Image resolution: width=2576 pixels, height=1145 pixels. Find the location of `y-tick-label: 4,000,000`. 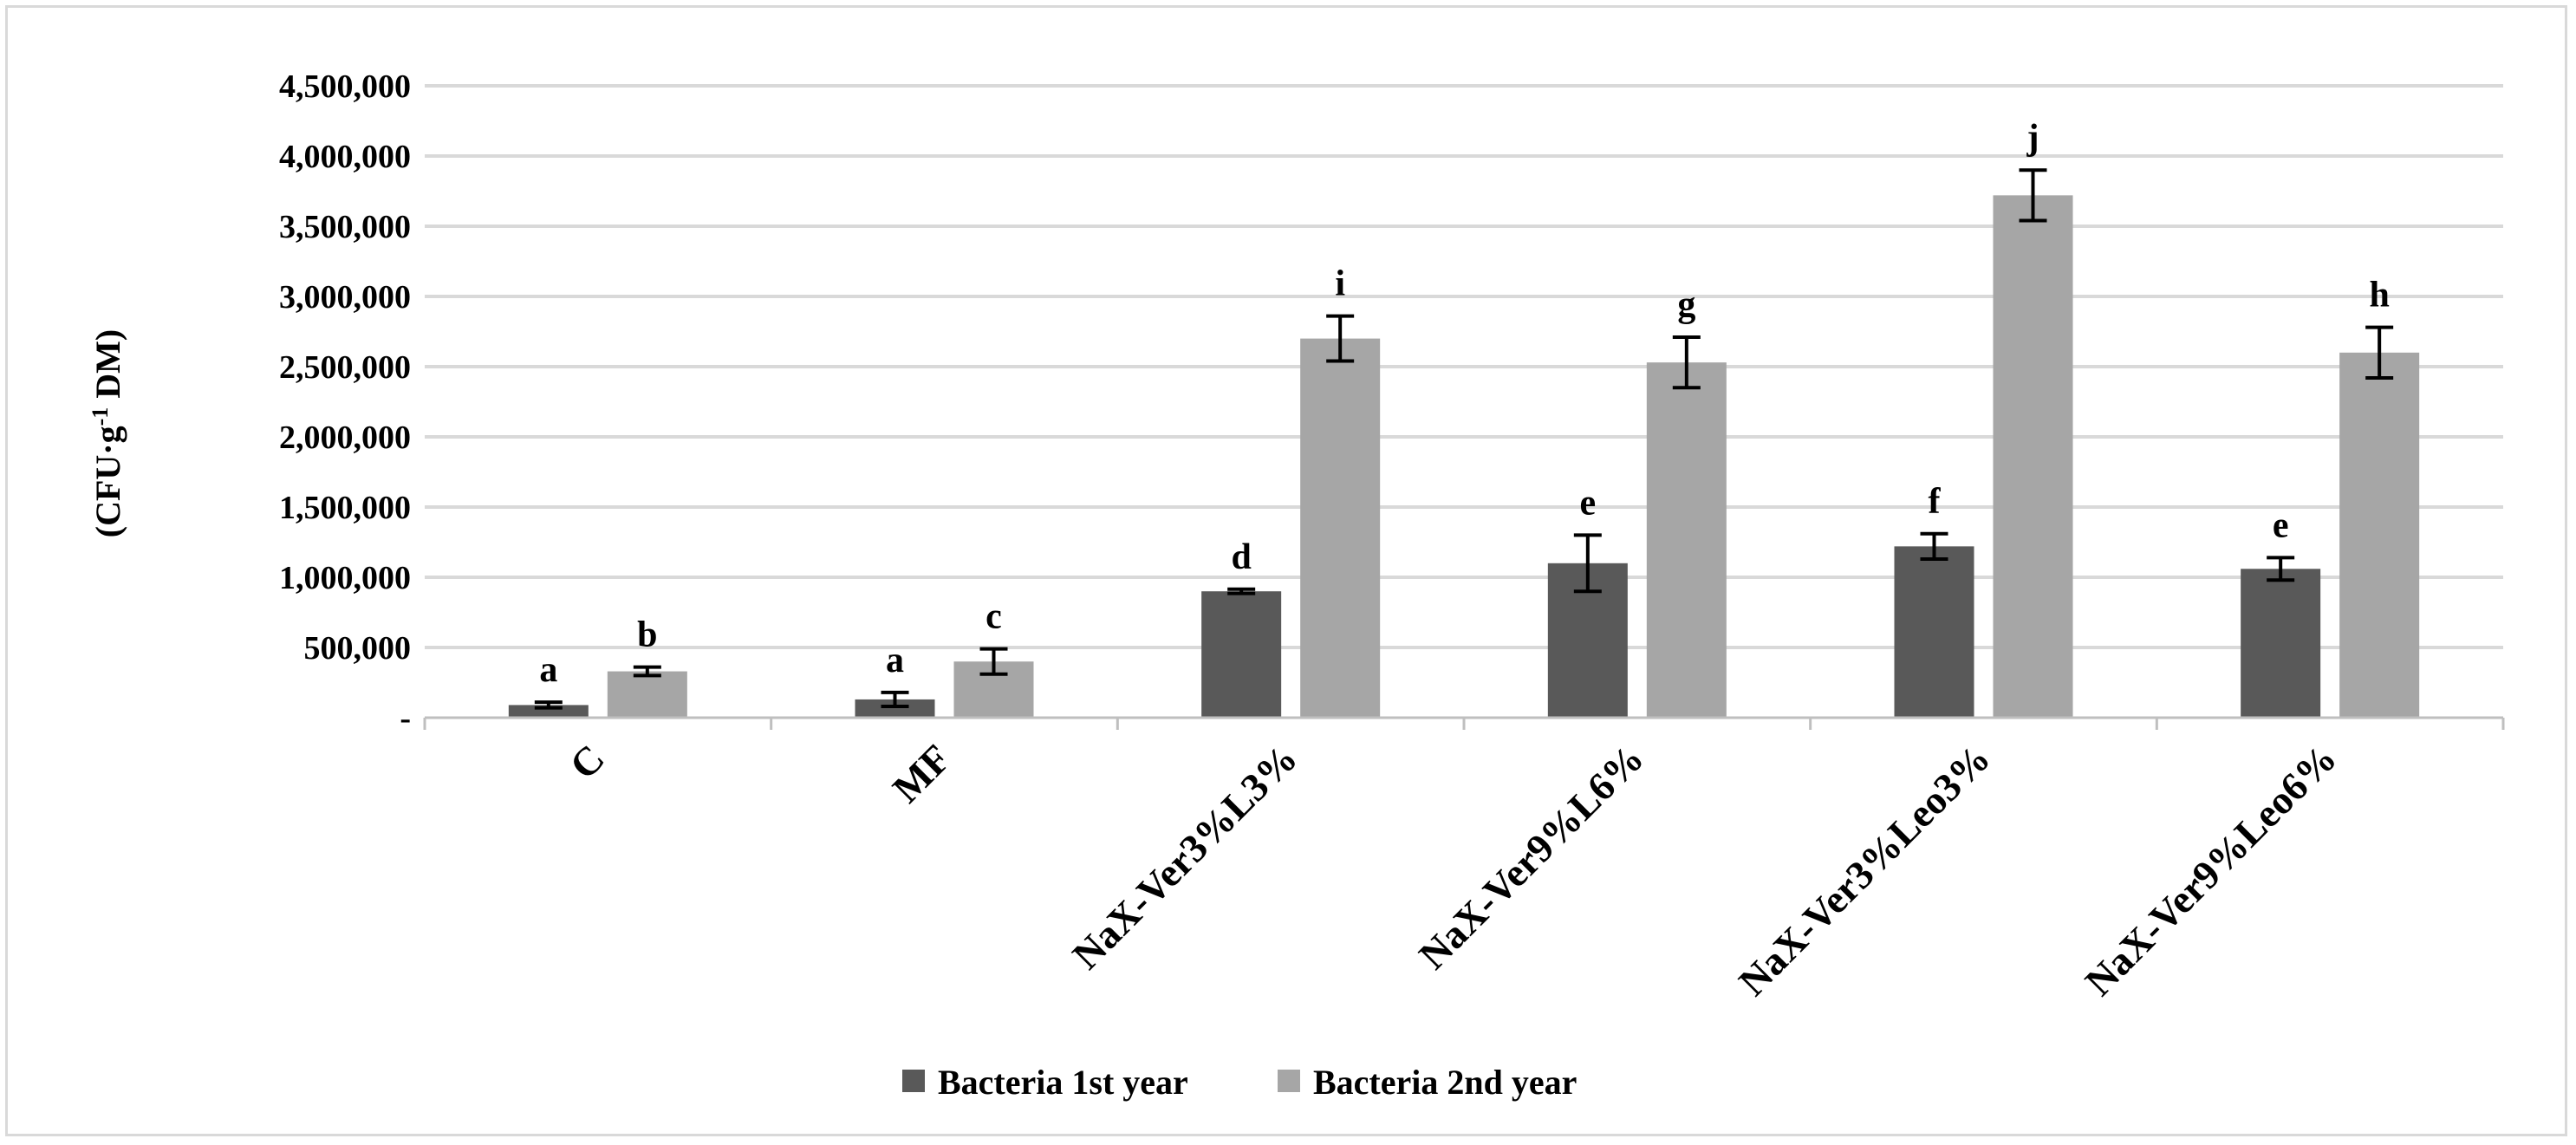

y-tick-label: 4,000,000 is located at coordinates (345, 157).